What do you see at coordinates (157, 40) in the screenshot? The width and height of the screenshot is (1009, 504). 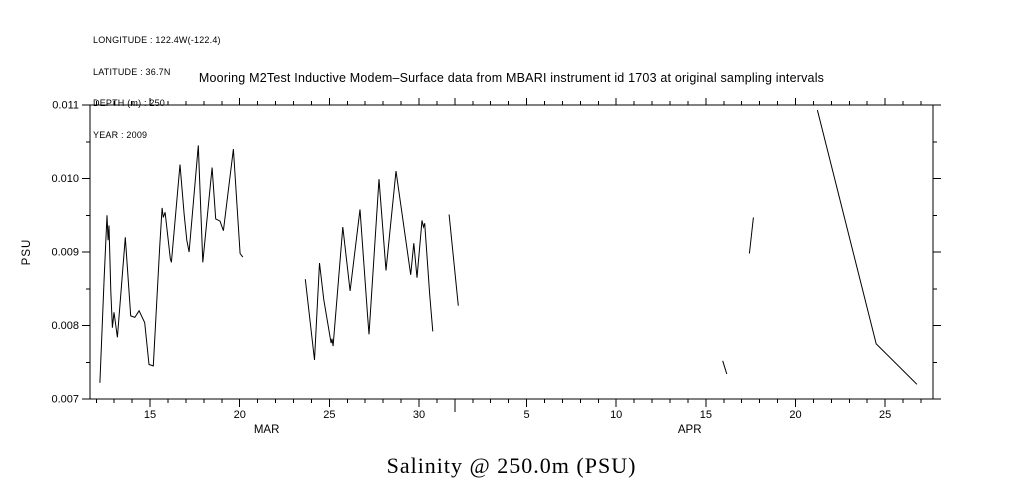 I see `metadata-longitude: LONGITUDE : 122.4W(-122.4)` at bounding box center [157, 40].